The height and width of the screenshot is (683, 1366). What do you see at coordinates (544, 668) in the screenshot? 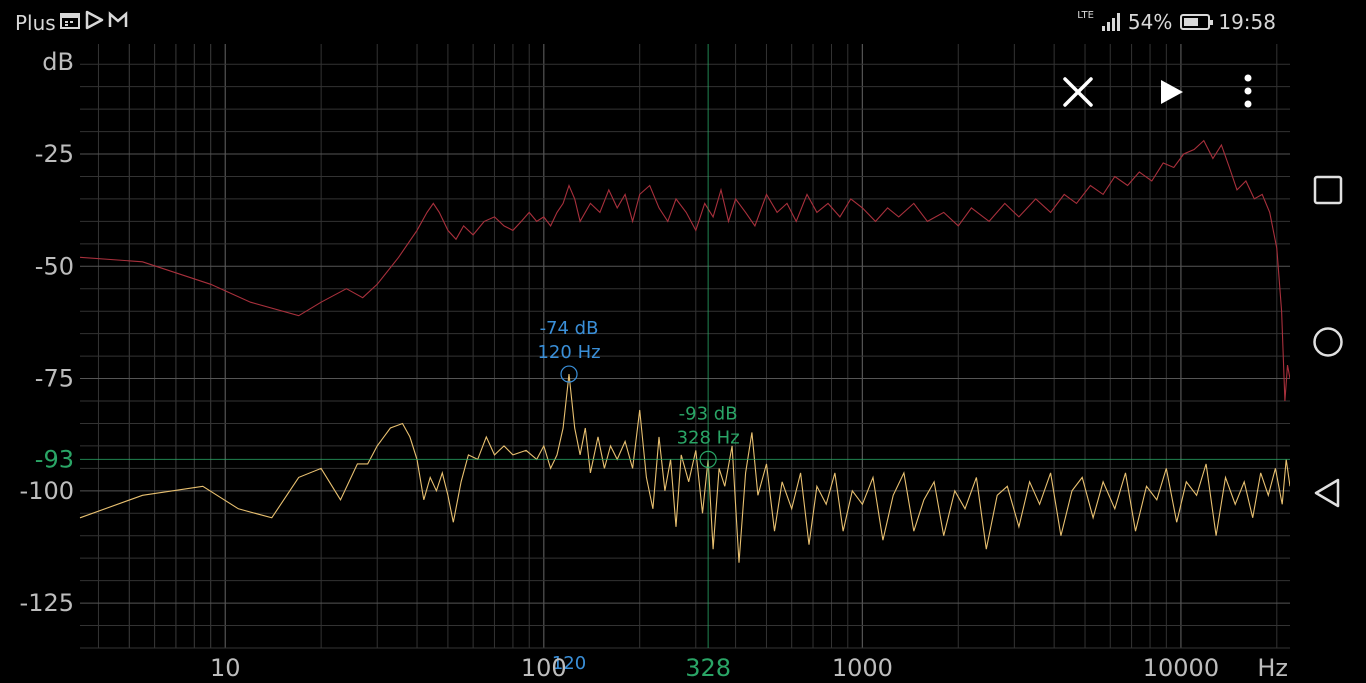
I see `x-tick-label: 100` at bounding box center [544, 668].